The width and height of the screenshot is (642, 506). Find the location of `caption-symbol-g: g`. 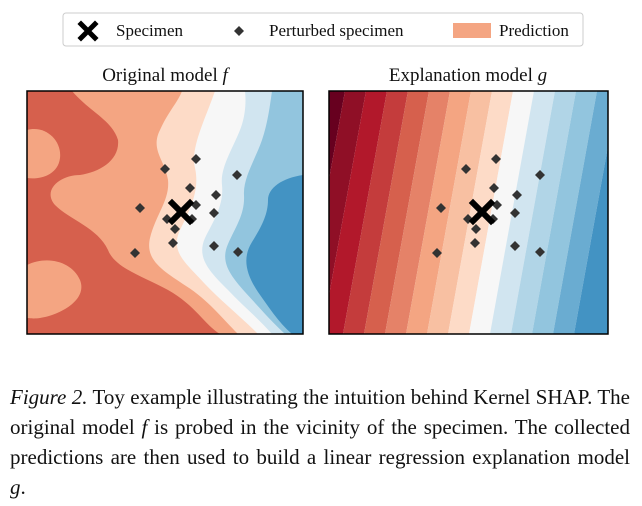

caption-symbol-g: g is located at coordinates (15, 487).